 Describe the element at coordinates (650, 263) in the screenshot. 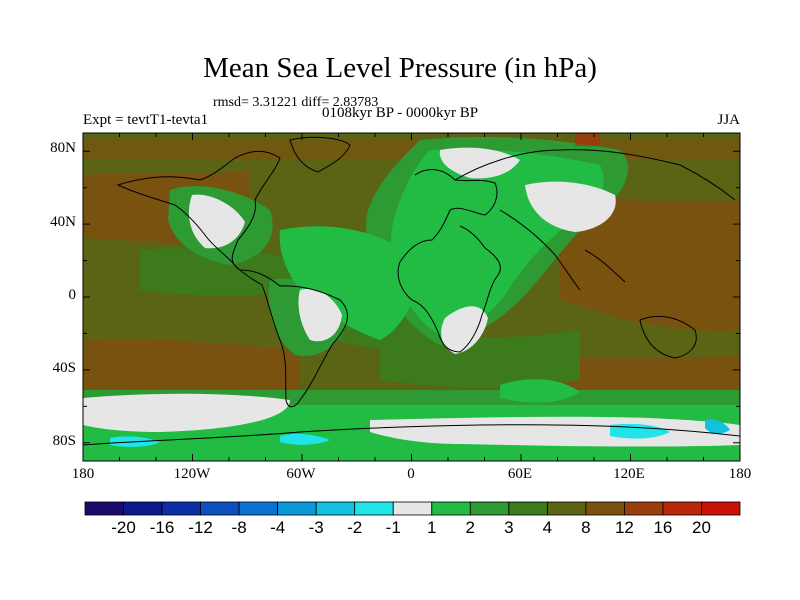

I see `field-band-w-pacific` at that location.